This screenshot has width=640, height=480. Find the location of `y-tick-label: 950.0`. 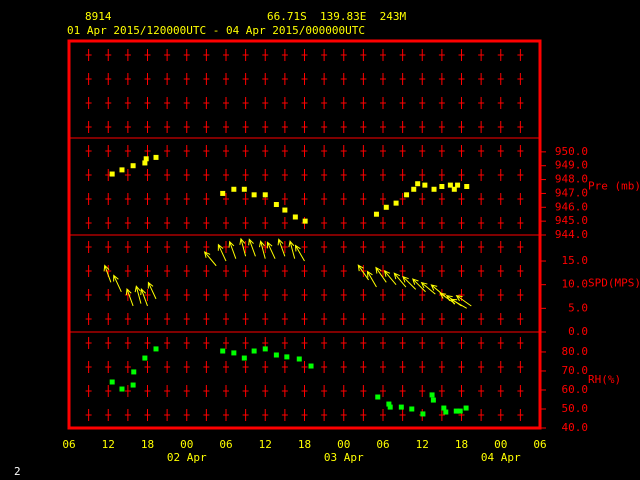

y-tick-label: 950.0 is located at coordinates (571, 151).